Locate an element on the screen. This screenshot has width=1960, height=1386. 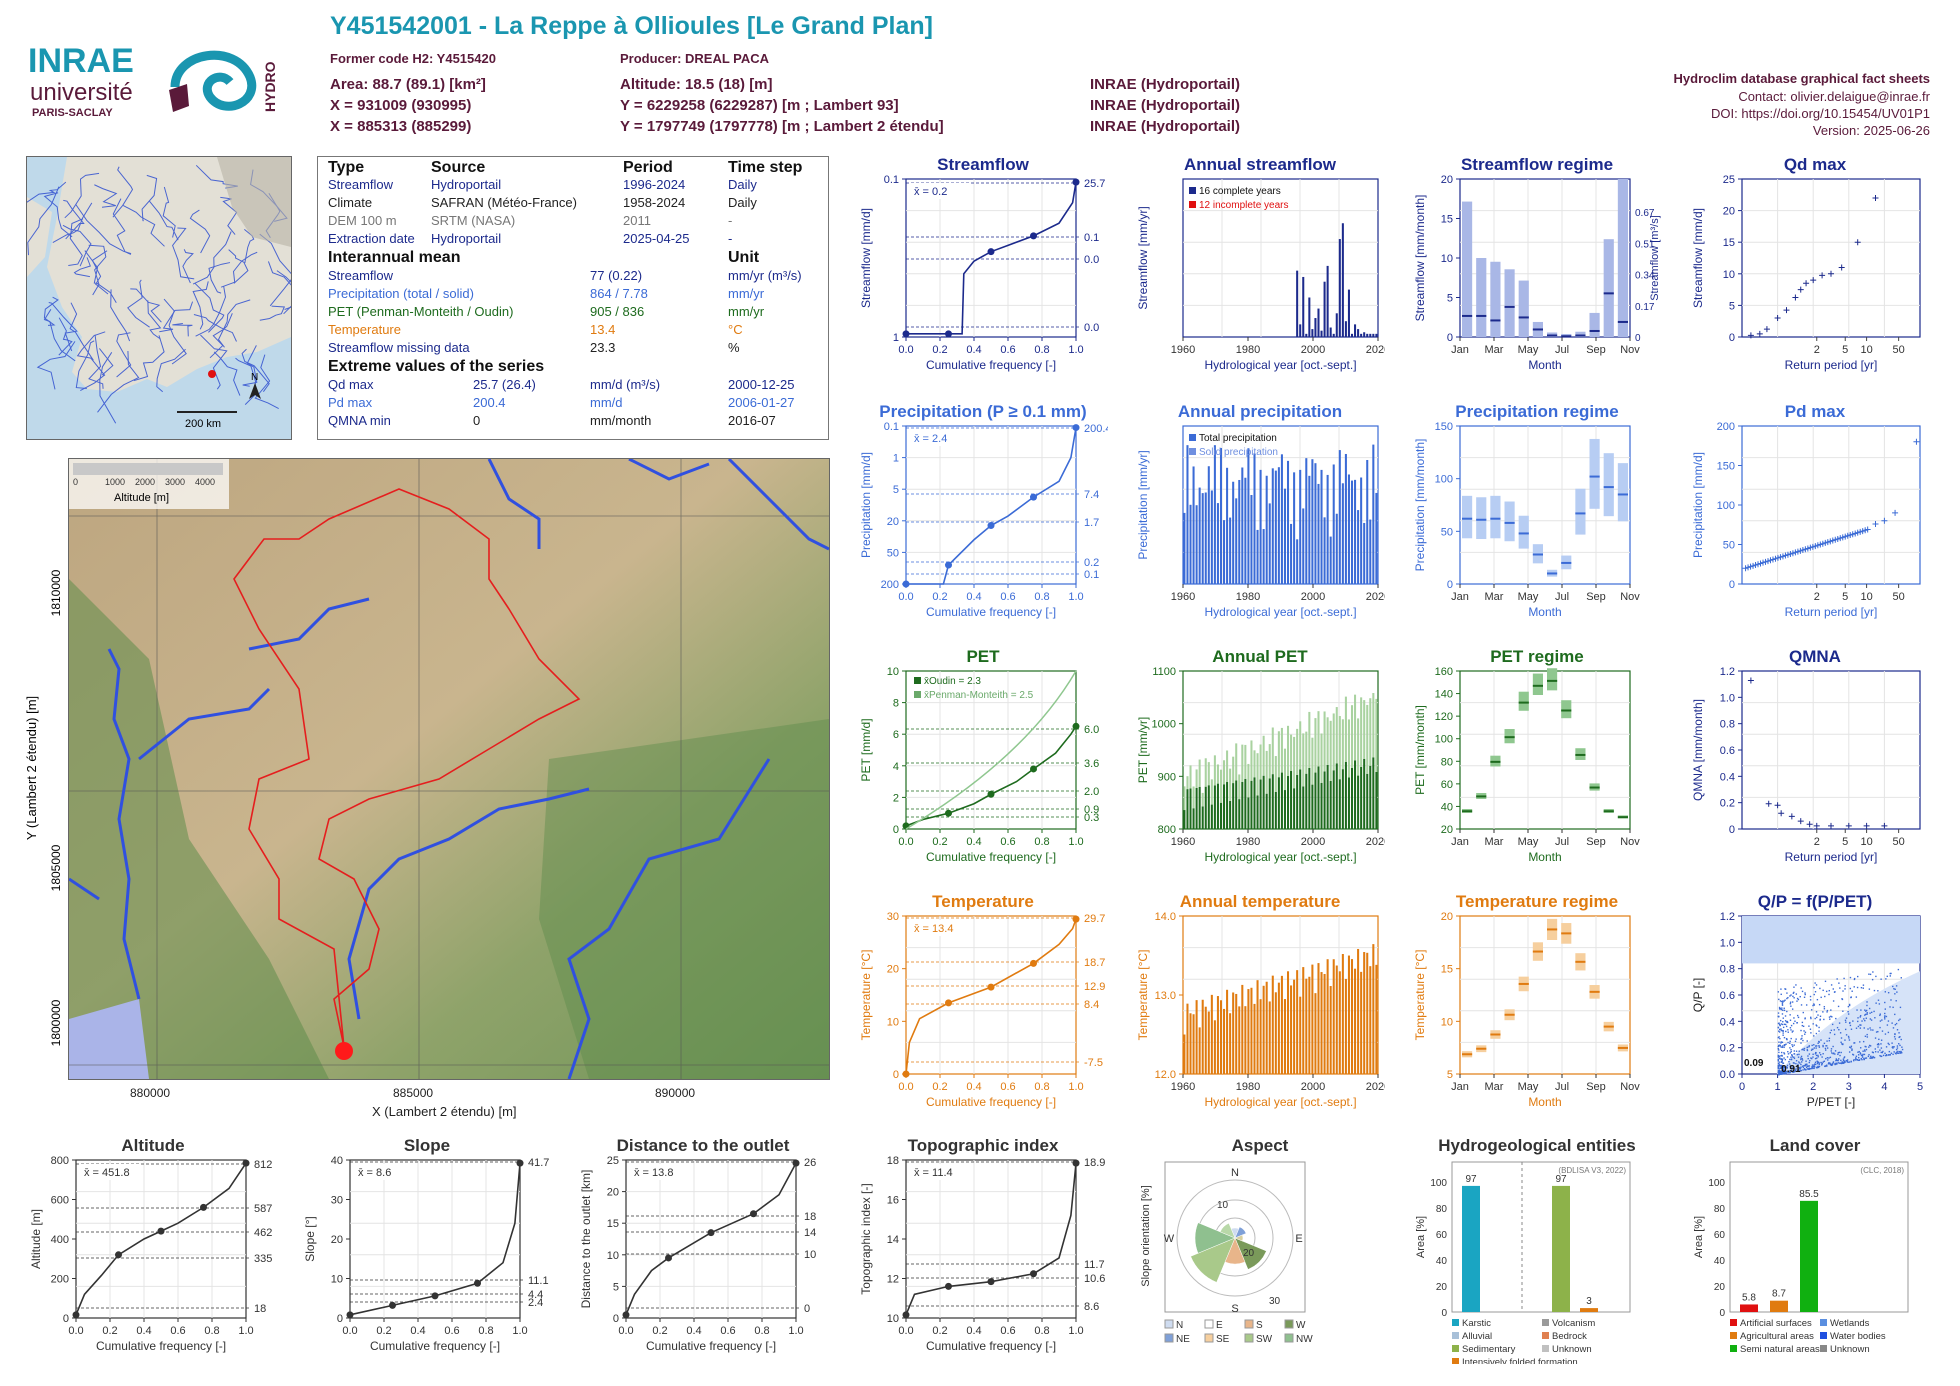
rose-wedge is located at coordinates (1250, 1253).